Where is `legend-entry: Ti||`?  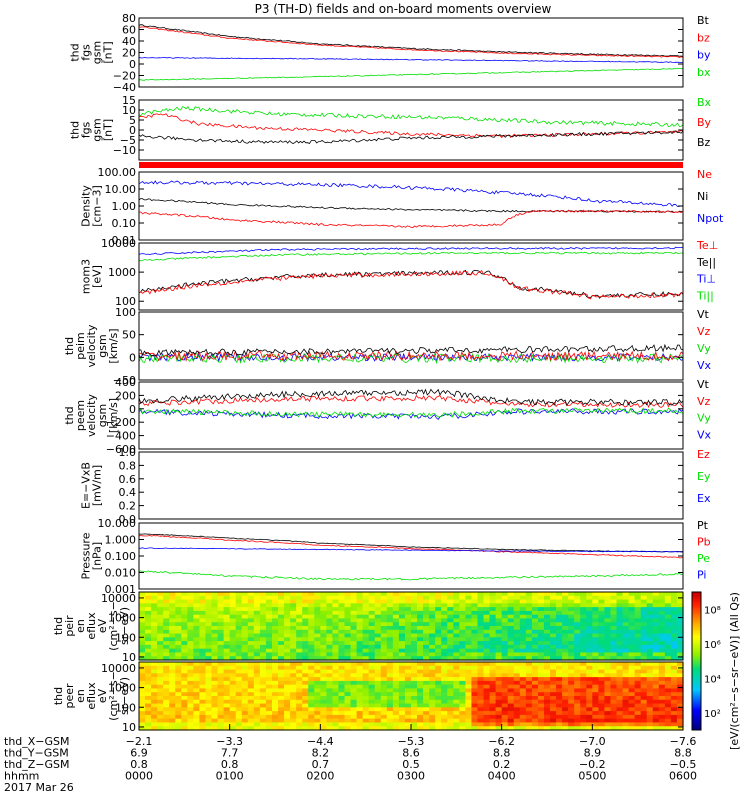 legend-entry: Ti|| is located at coordinates (705, 295).